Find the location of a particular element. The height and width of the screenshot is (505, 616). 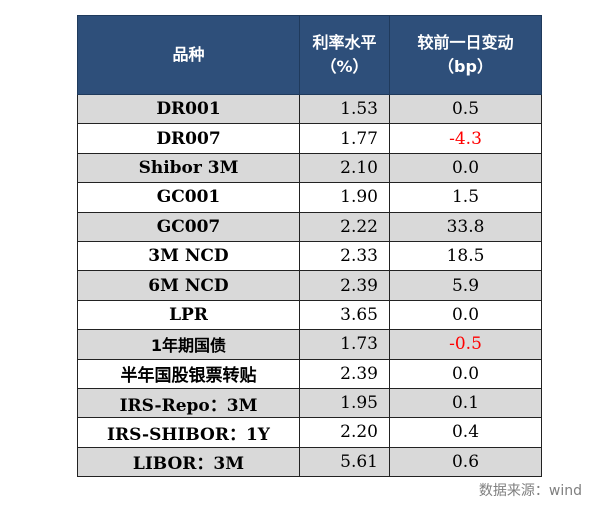

table-row: Shibor 3M 2.10 0.0 is located at coordinates (309, 168).